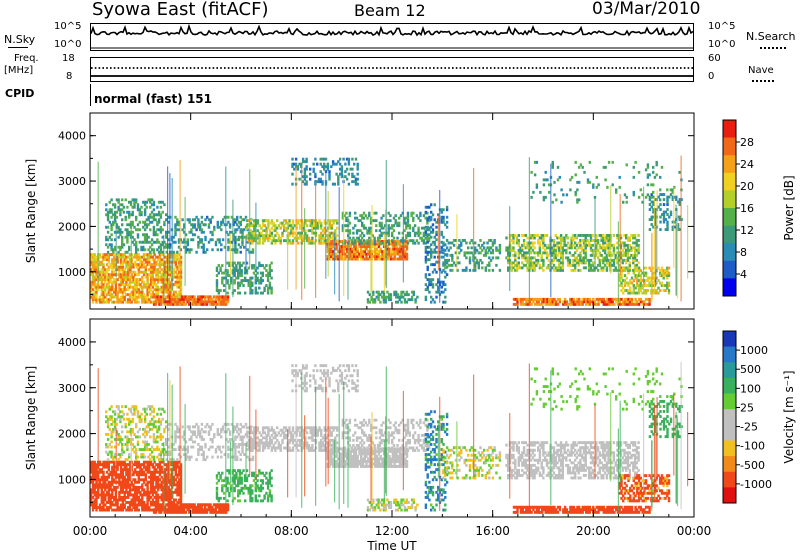 The image size is (800, 554). What do you see at coordinates (305, 248) in the screenshot?
I see `range-streak` at bounding box center [305, 248].